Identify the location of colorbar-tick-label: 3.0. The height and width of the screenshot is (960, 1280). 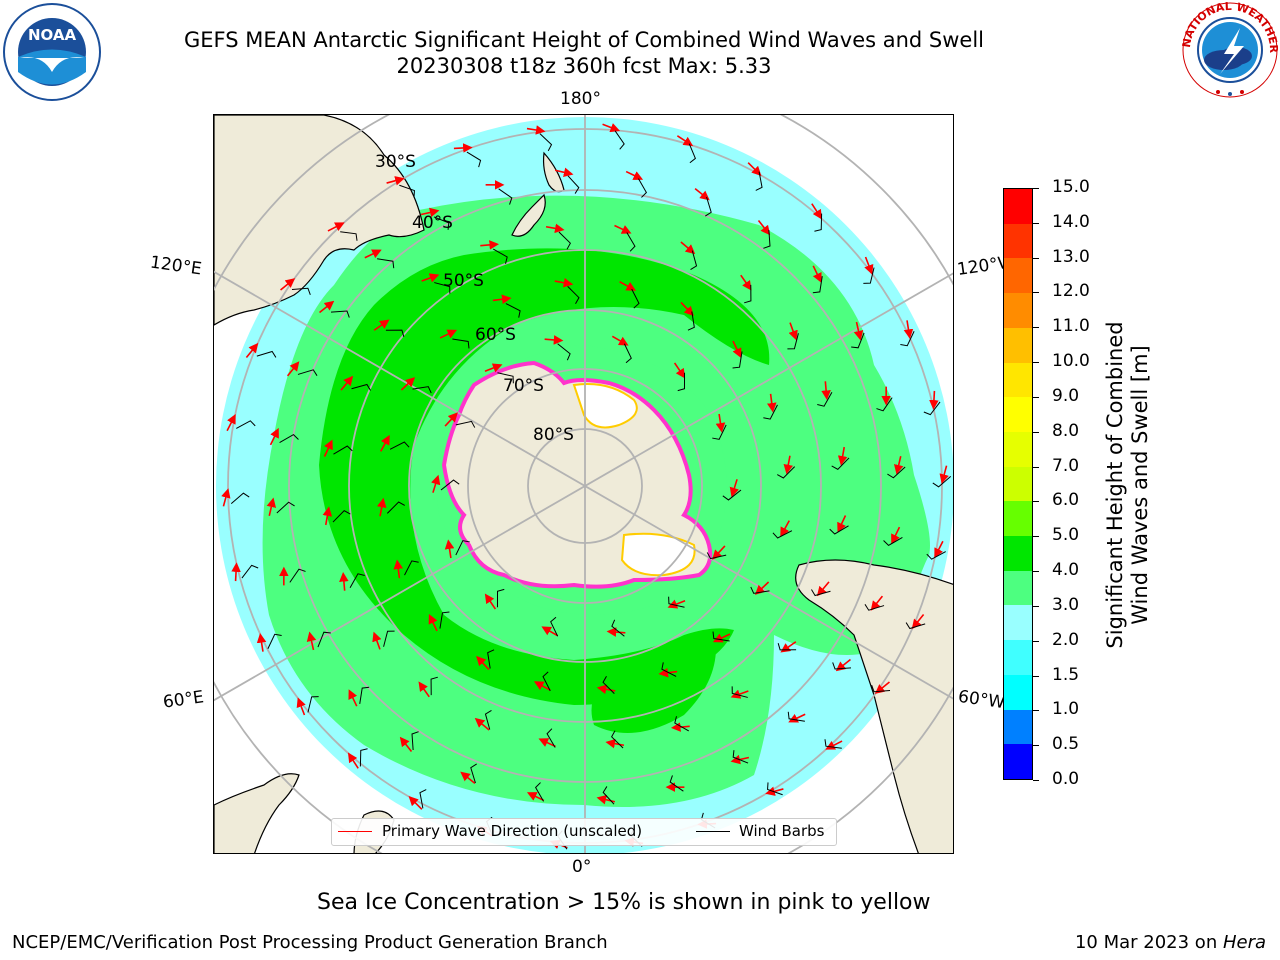
(1066, 604).